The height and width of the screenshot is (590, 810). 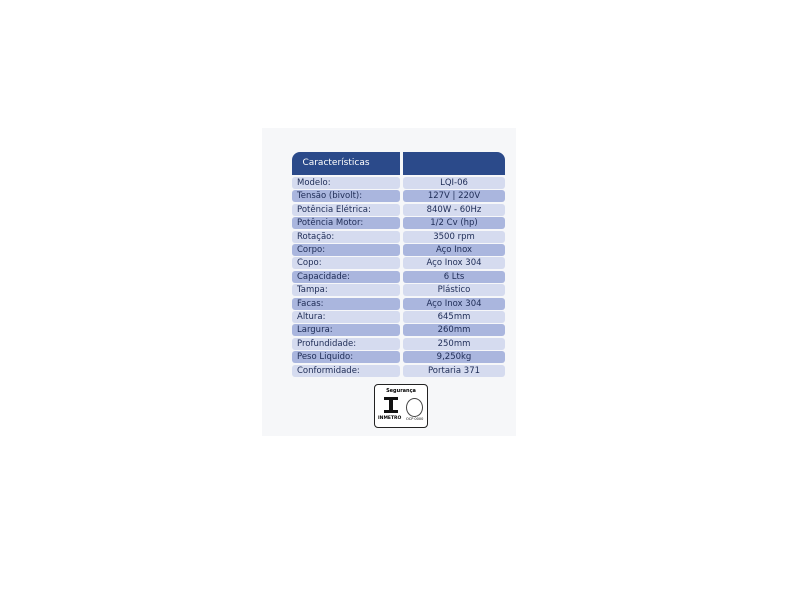 I want to click on spec-value: 127V | 220V, so click(x=454, y=196).